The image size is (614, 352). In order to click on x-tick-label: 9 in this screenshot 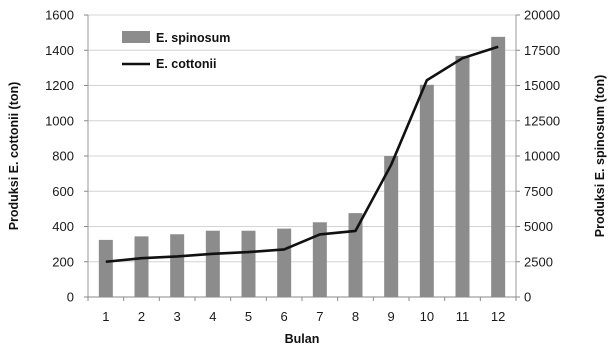, I will do `click(391, 316)`.